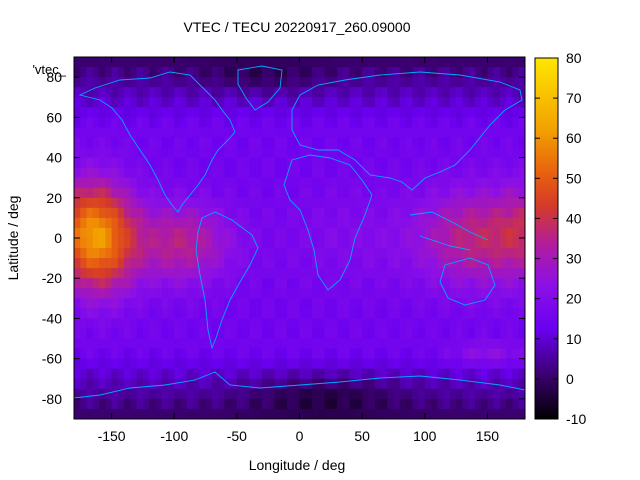 The width and height of the screenshot is (640, 480). I want to click on coastline-south-america, so click(227, 280).